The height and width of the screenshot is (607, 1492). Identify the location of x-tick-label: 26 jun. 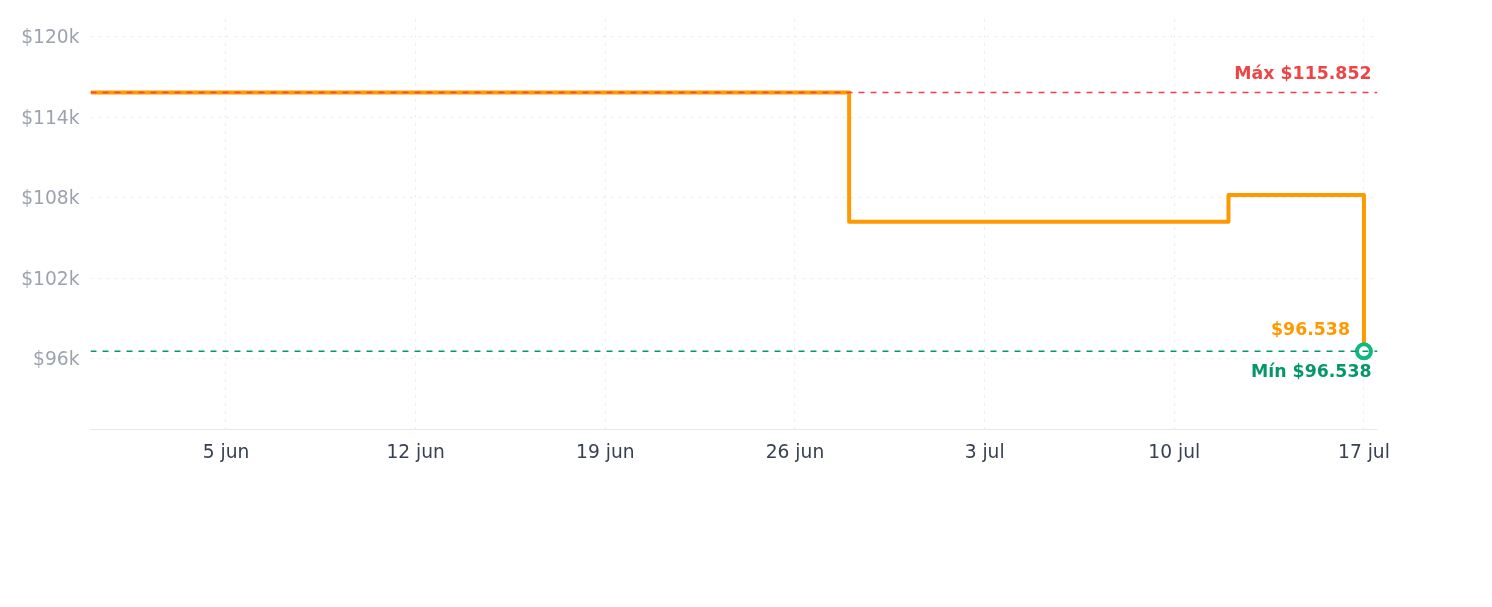
(795, 451).